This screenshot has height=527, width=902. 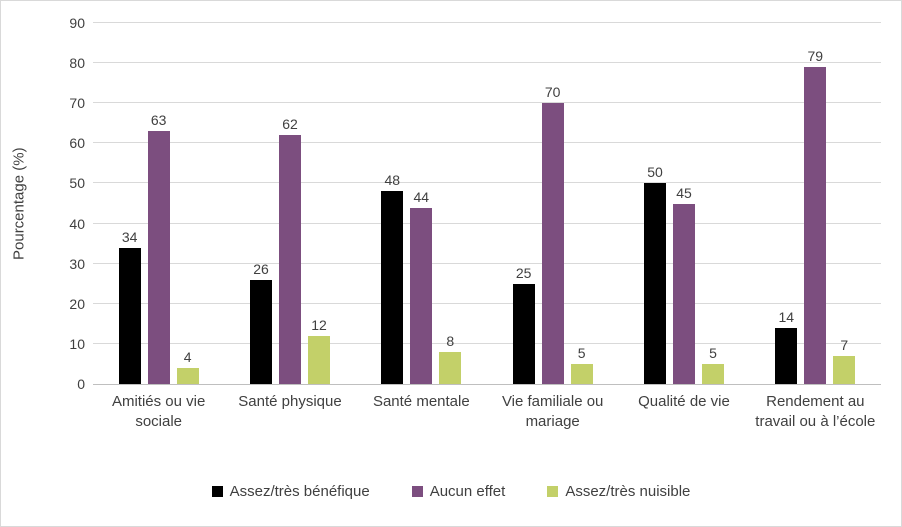 What do you see at coordinates (187, 367) in the screenshot?
I see `bar-series-2: 4` at bounding box center [187, 367].